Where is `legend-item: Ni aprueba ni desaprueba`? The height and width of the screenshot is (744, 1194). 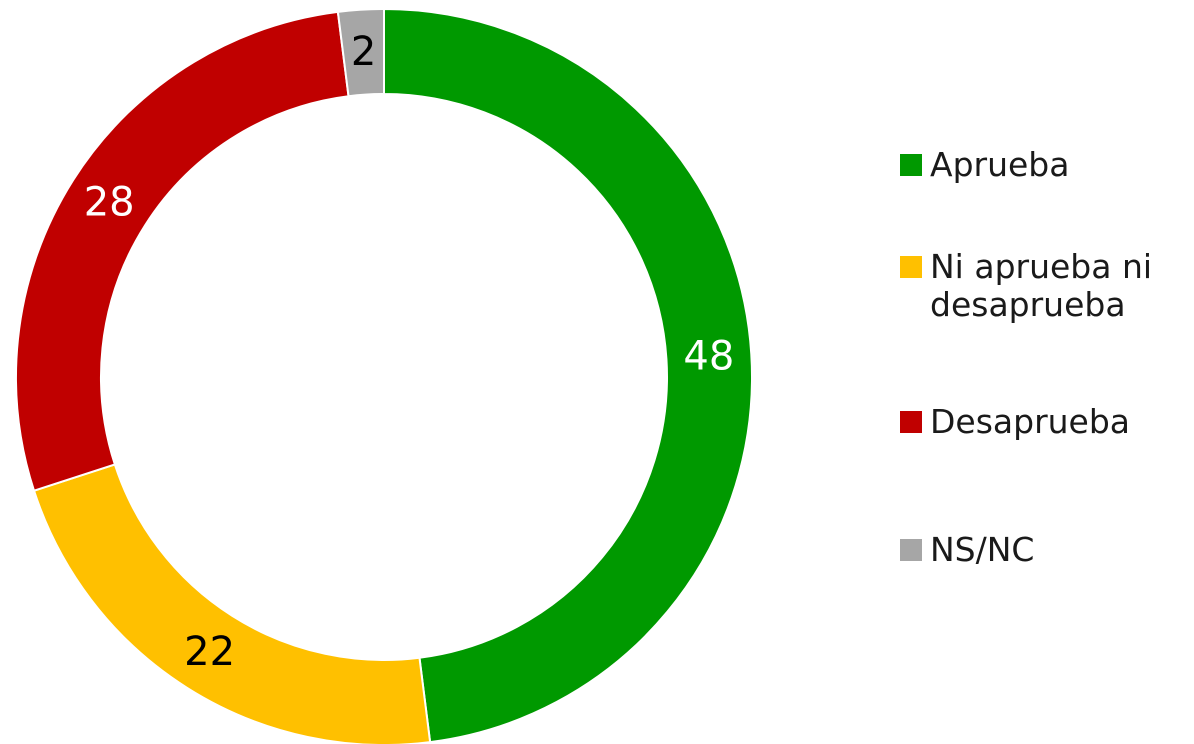 legend-item: Ni aprueba ni desaprueba is located at coordinates (1040, 286).